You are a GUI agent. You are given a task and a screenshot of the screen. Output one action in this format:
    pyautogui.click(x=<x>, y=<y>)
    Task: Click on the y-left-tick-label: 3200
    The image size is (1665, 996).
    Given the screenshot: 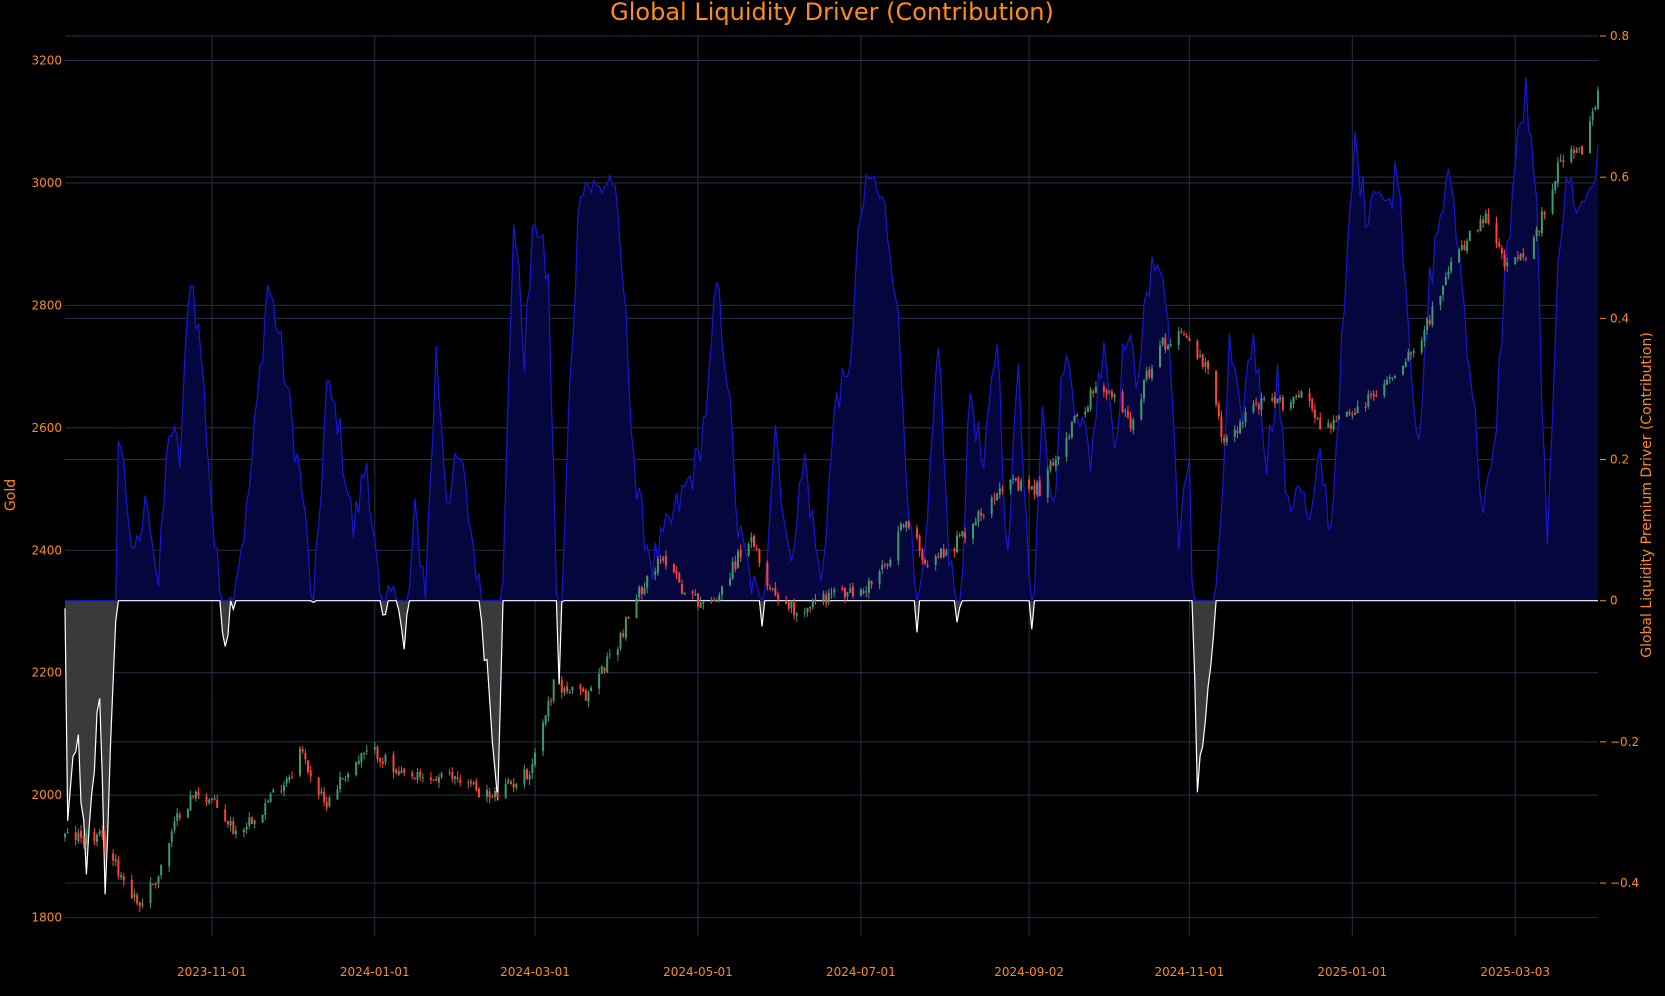 What is the action you would take?
    pyautogui.click(x=46, y=60)
    